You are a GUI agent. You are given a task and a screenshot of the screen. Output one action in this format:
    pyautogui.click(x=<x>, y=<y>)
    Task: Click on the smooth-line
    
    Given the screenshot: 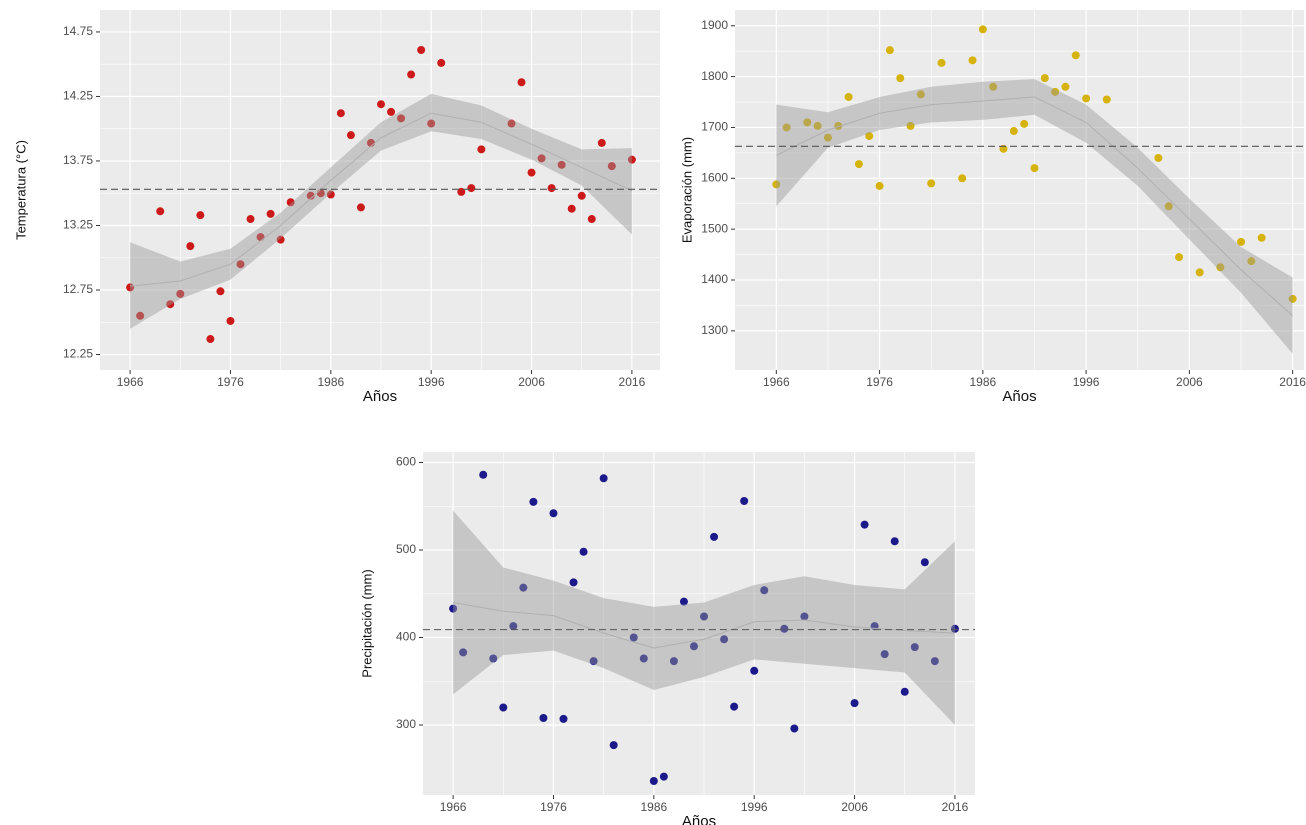 What is the action you would take?
    pyautogui.click(x=381, y=199)
    